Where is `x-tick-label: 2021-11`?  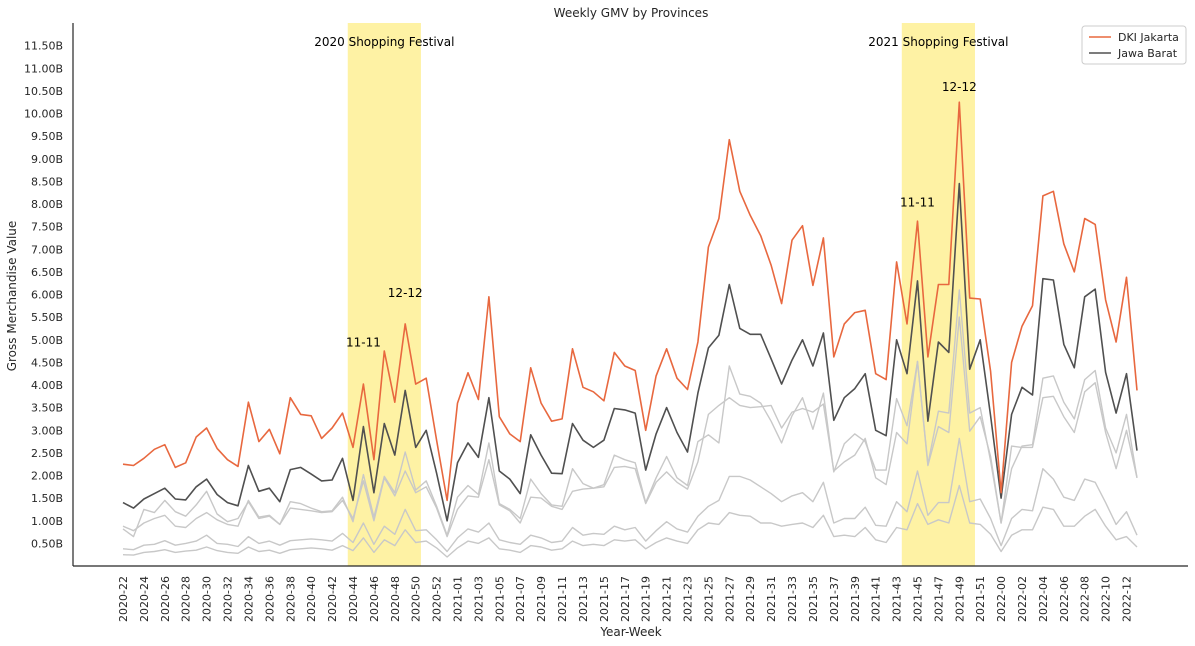
x-tick-label: 2021-11 is located at coordinates (562, 599).